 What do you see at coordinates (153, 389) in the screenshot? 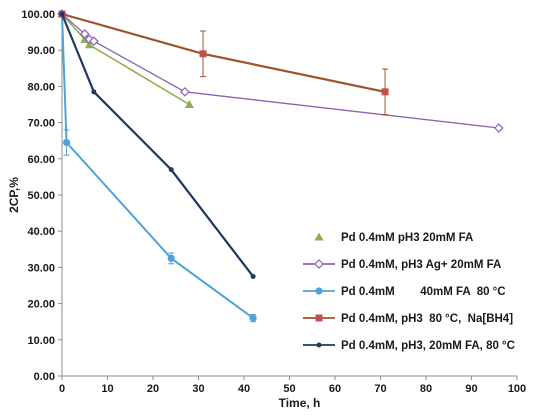
I see `x-tick-label: 20` at bounding box center [153, 389].